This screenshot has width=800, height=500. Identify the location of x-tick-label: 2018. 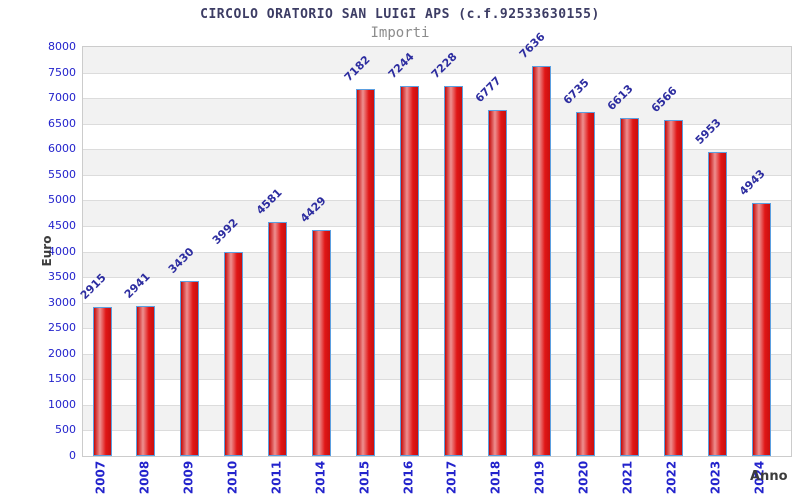
(495, 477).